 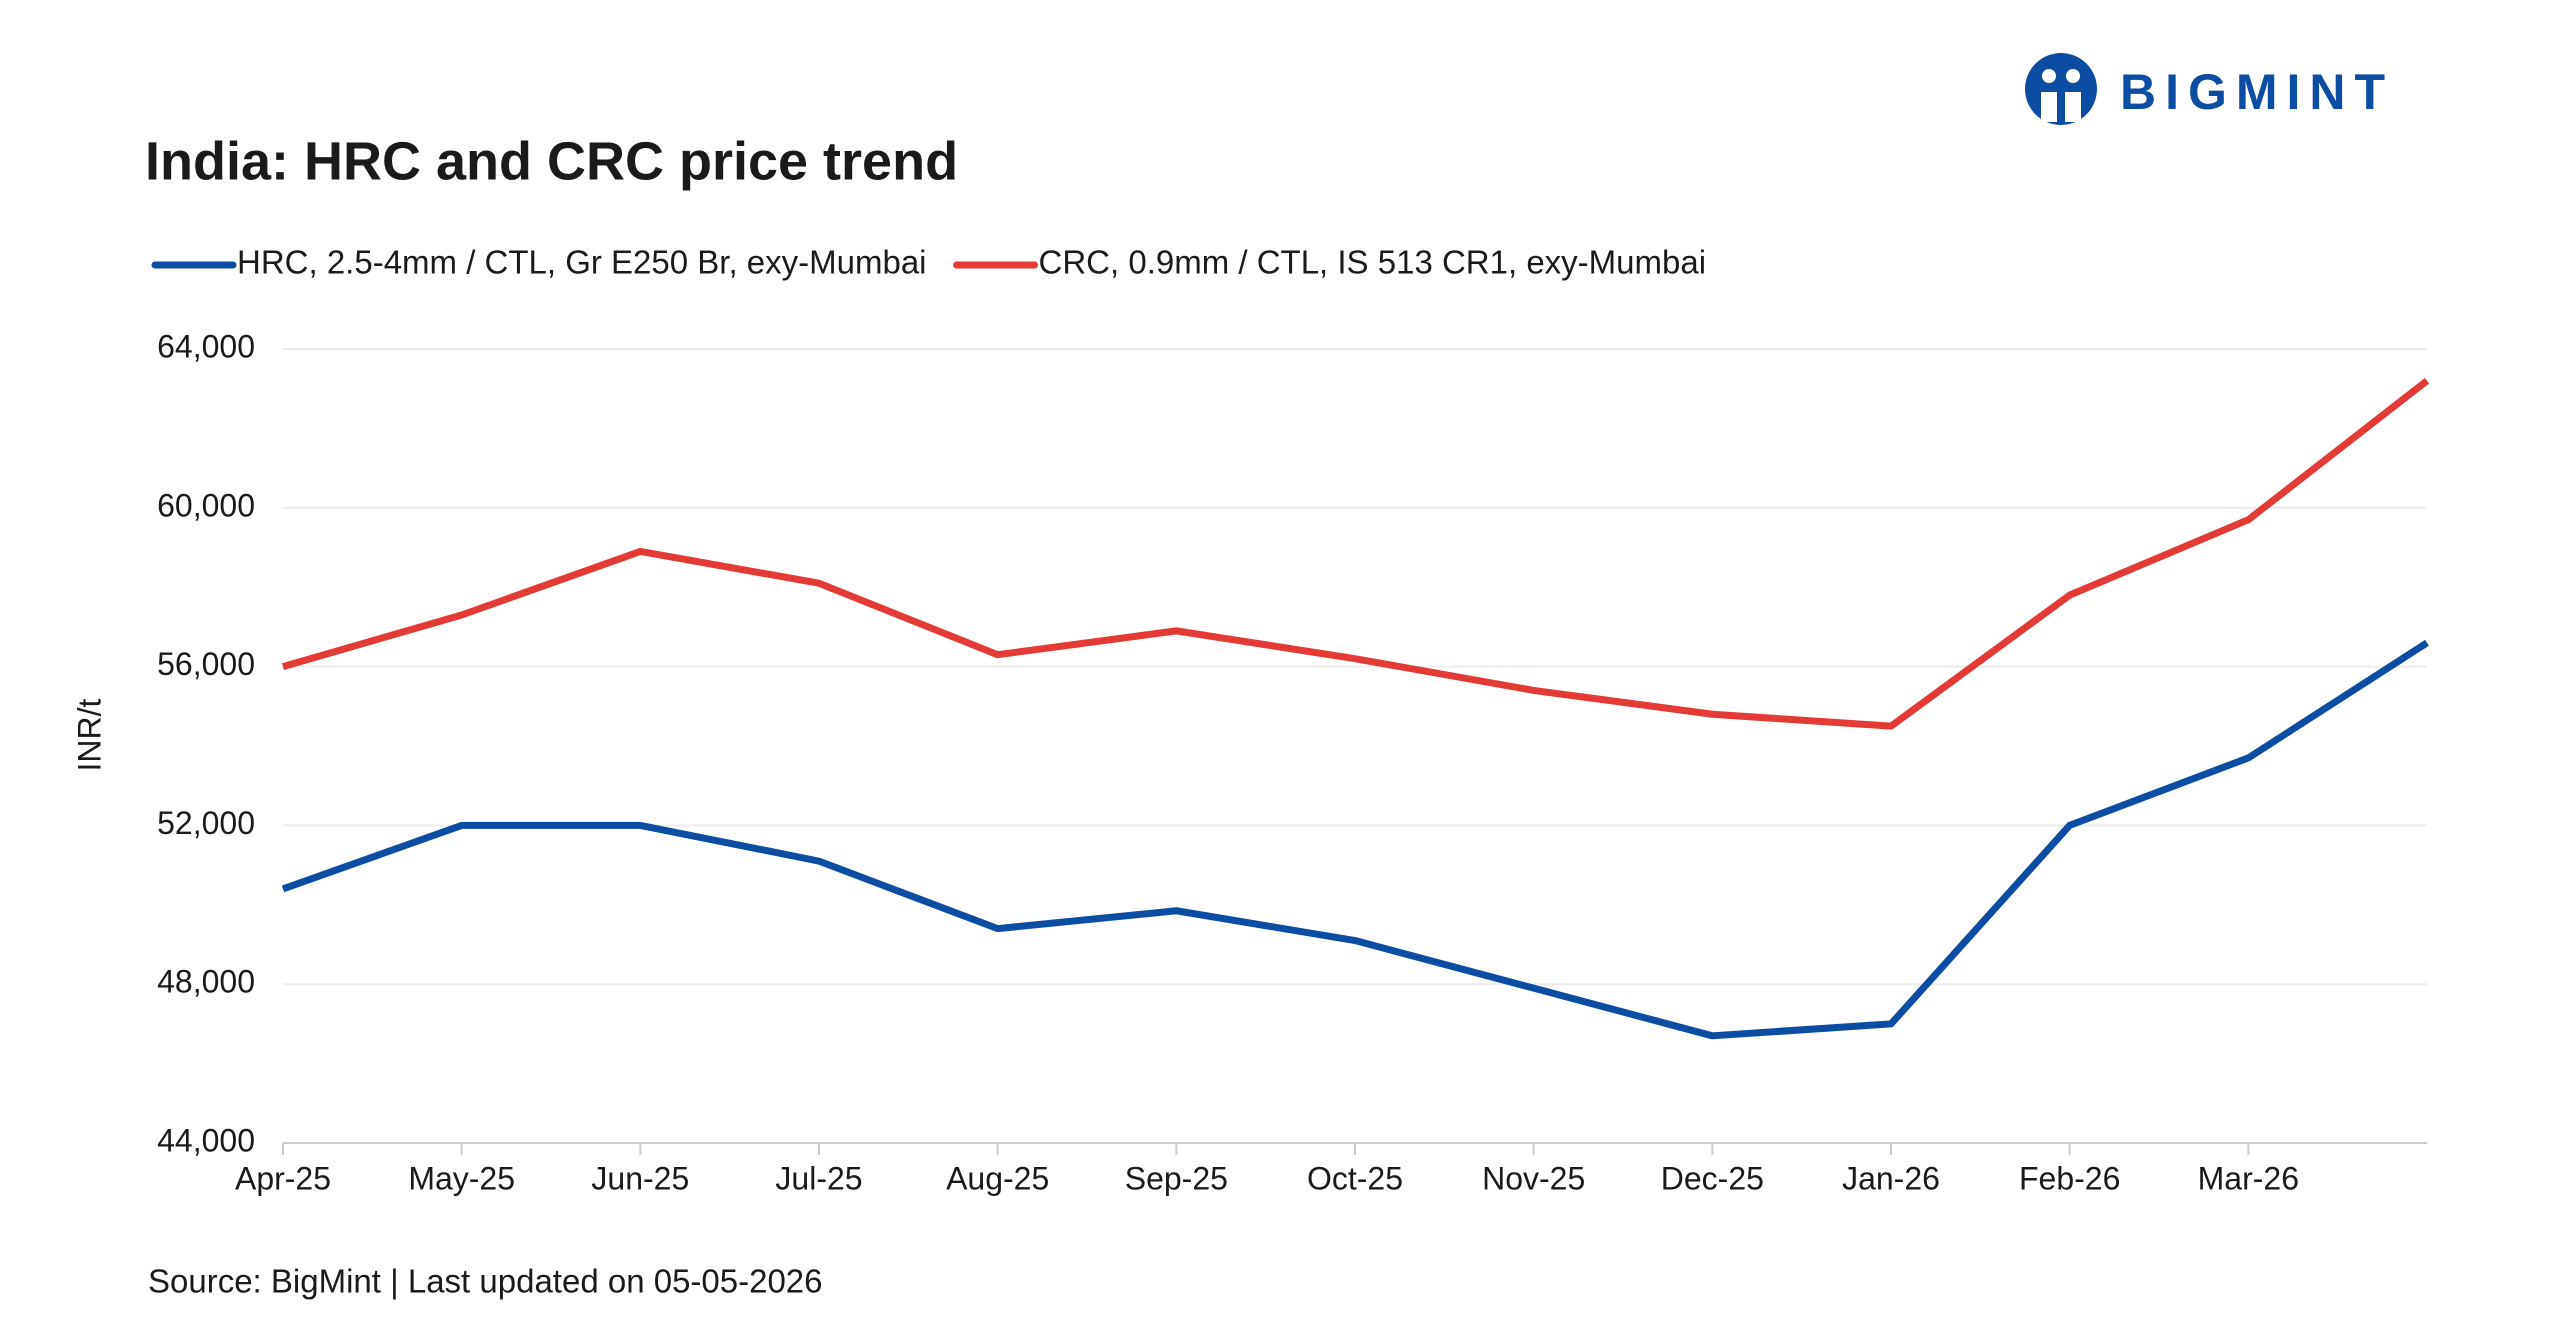 I want to click on x-tick-label: Jan-26, so click(x=1891, y=1178).